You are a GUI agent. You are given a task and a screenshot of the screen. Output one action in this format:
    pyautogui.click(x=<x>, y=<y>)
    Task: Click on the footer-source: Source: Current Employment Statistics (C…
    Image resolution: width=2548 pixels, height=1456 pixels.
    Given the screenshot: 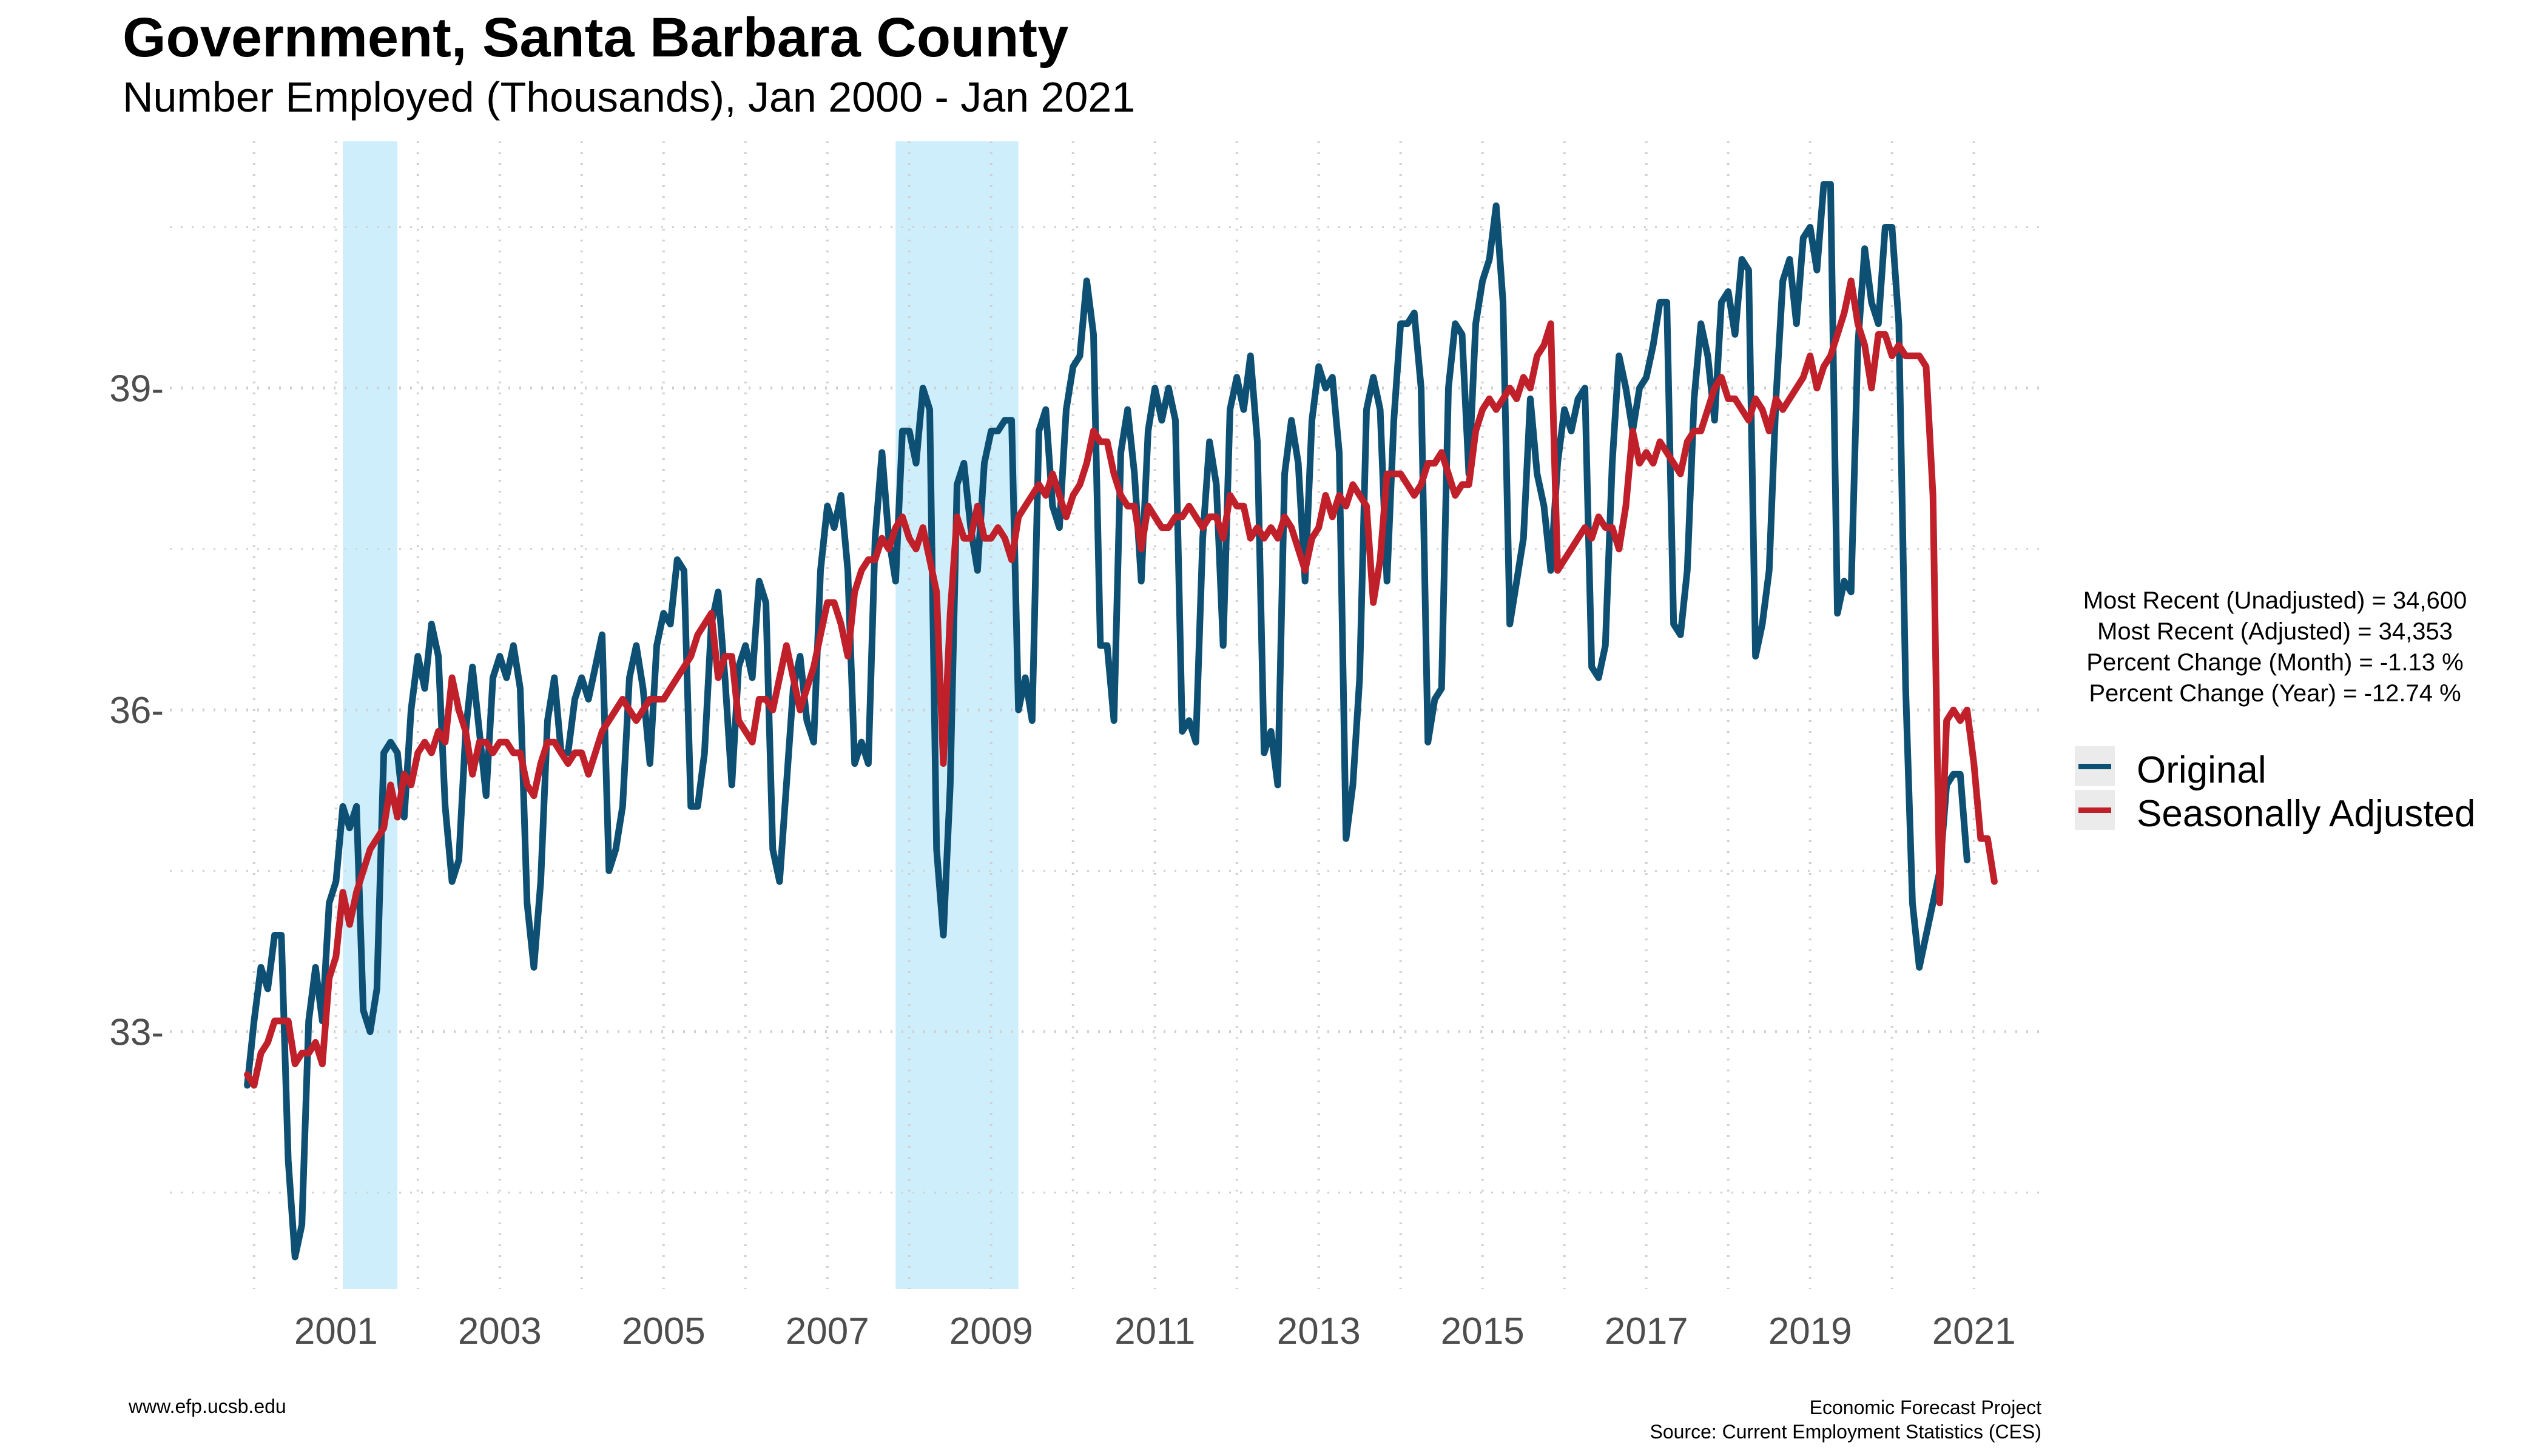 What is the action you would take?
    pyautogui.click(x=1845, y=1432)
    